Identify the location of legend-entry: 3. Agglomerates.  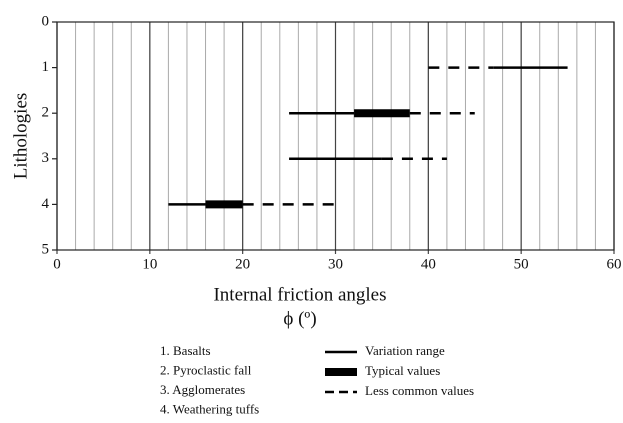
(202, 389).